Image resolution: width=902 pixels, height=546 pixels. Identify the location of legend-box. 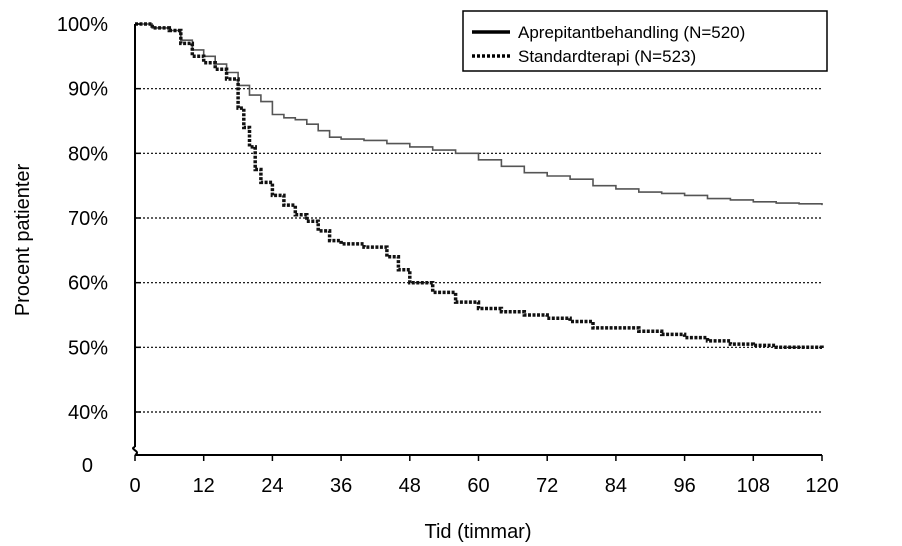
(645, 41).